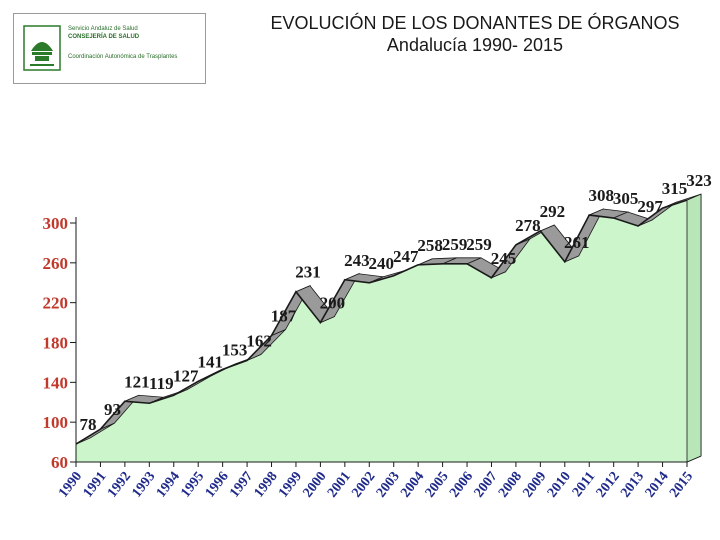 Image resolution: width=720 pixels, height=540 pixels. I want to click on x-tick-label: 2008, so click(510, 484).